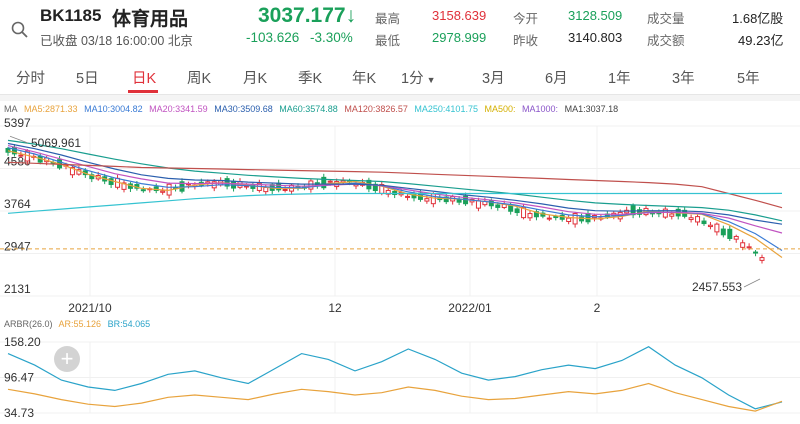  I want to click on ma-legend-item: MA20:3341.59, so click(178, 109).